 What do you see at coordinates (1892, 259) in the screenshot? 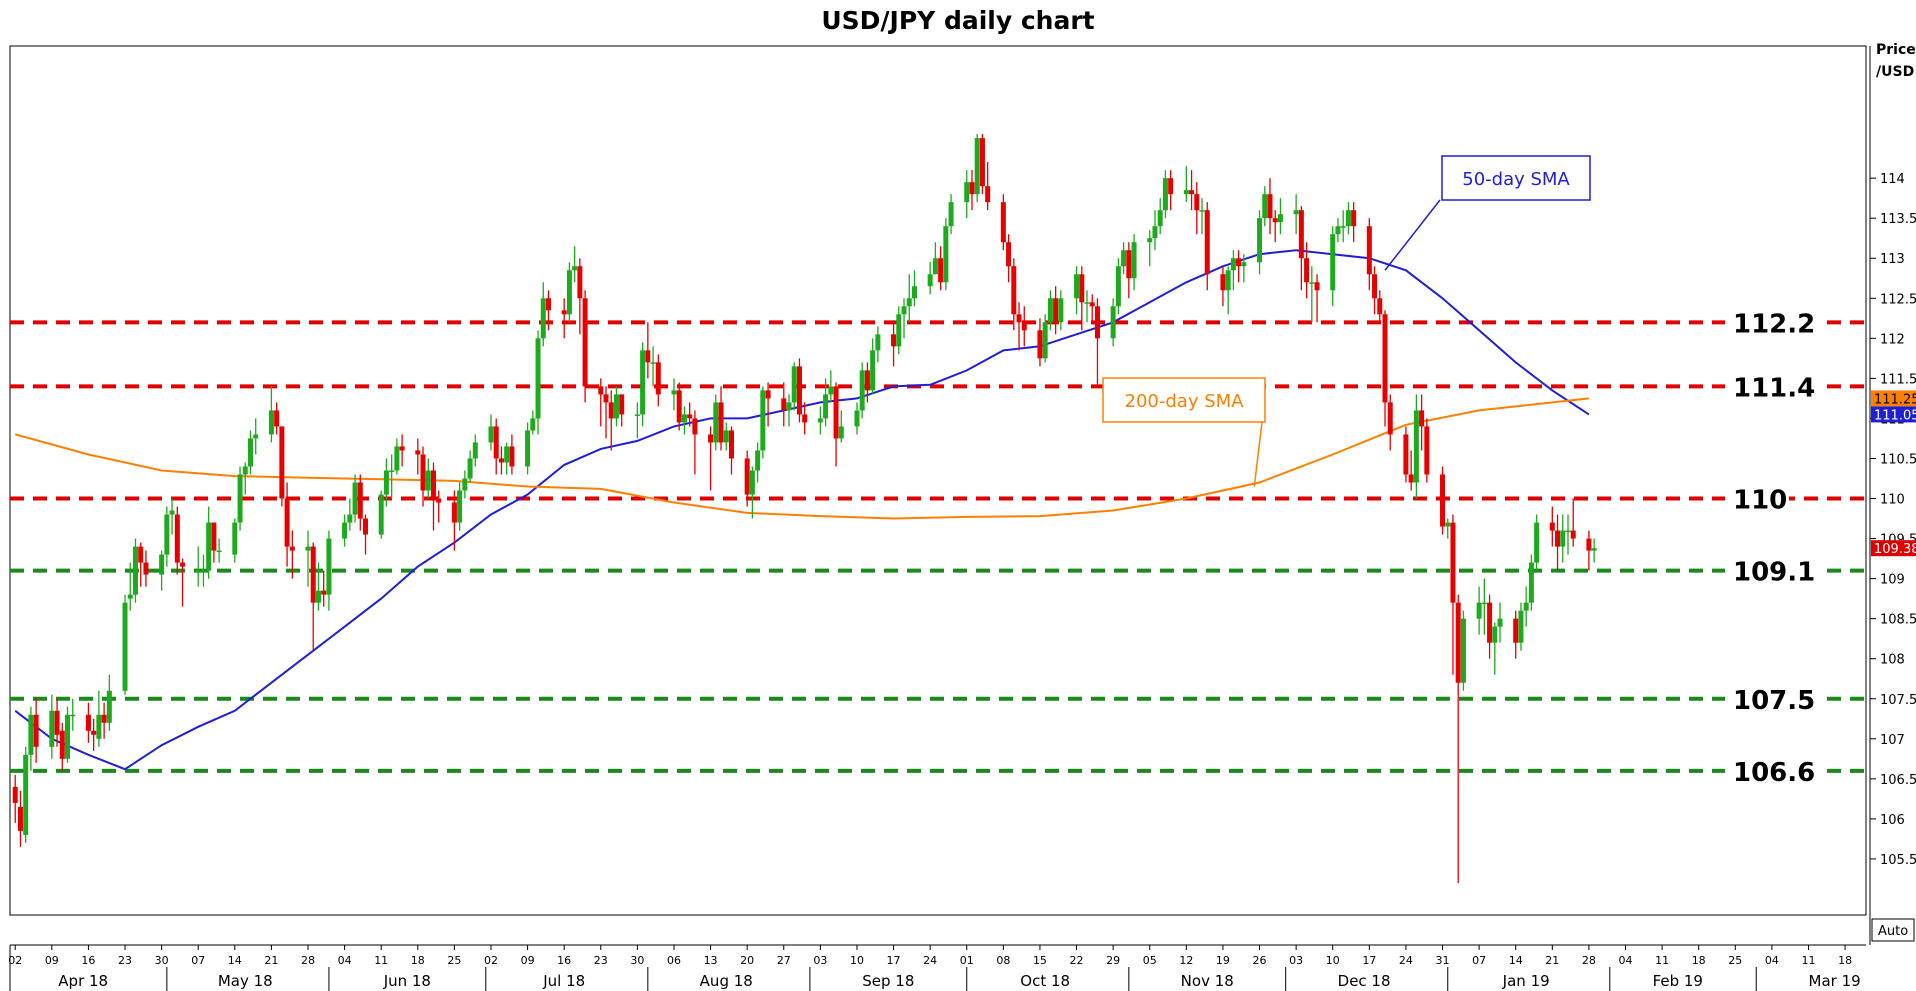
I see `price-tick-label: 113` at bounding box center [1892, 259].